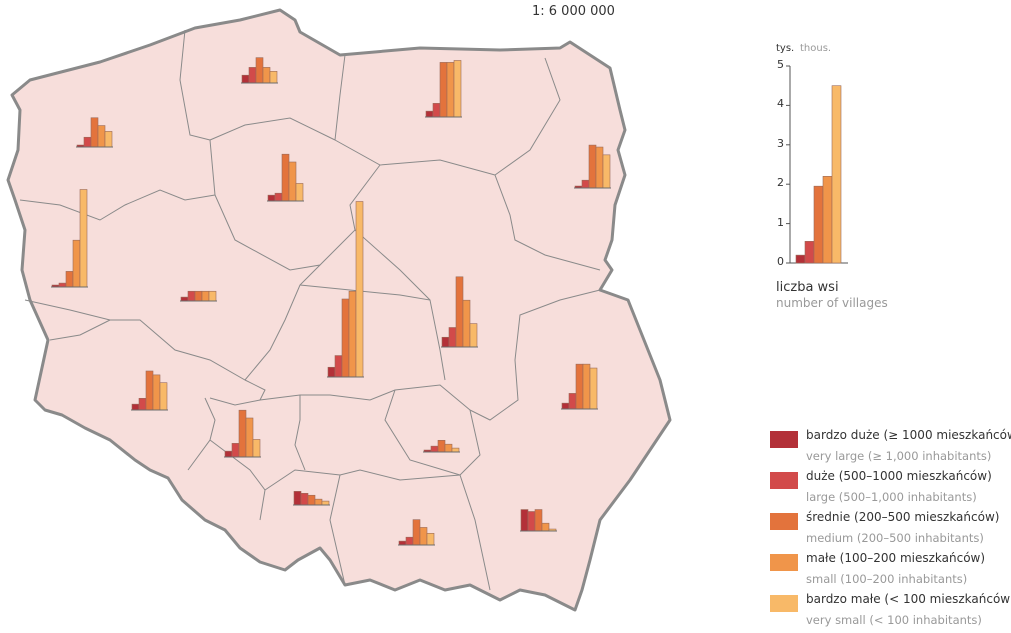 The image size is (1011, 633). I want to click on legend-label-en: very small (< 100 inhabitants), so click(894, 620).